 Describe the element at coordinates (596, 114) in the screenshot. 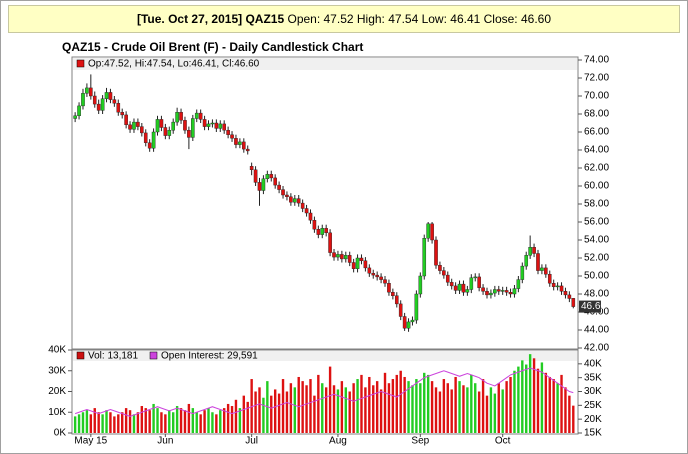

I see `y-tick-label: 68.00` at that location.